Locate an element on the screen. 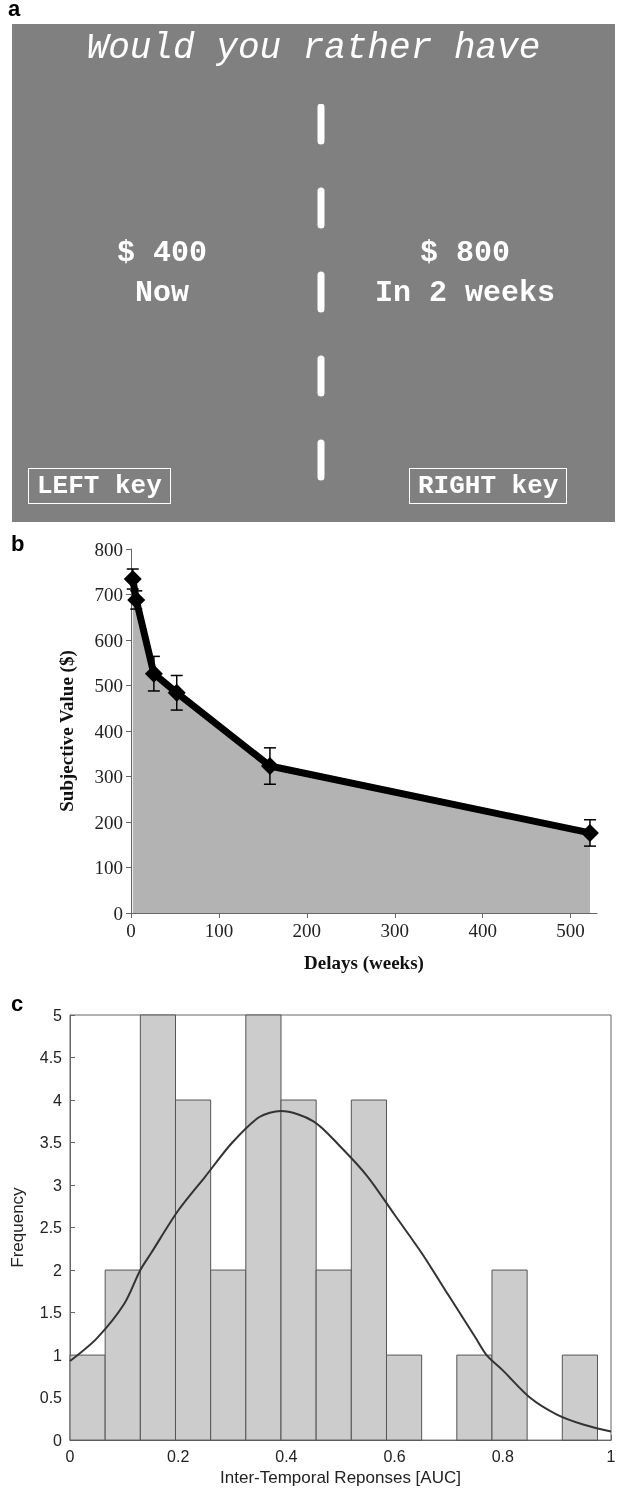 This screenshot has height=1494, width=627. text: $ 800 is located at coordinates (465, 253).